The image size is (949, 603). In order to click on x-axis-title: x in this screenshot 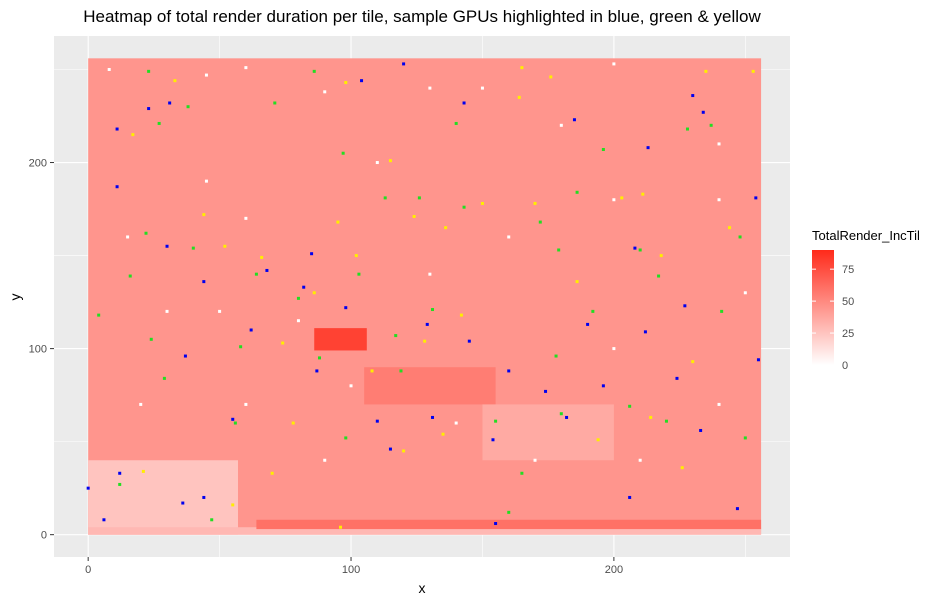, I will do `click(422, 588)`.